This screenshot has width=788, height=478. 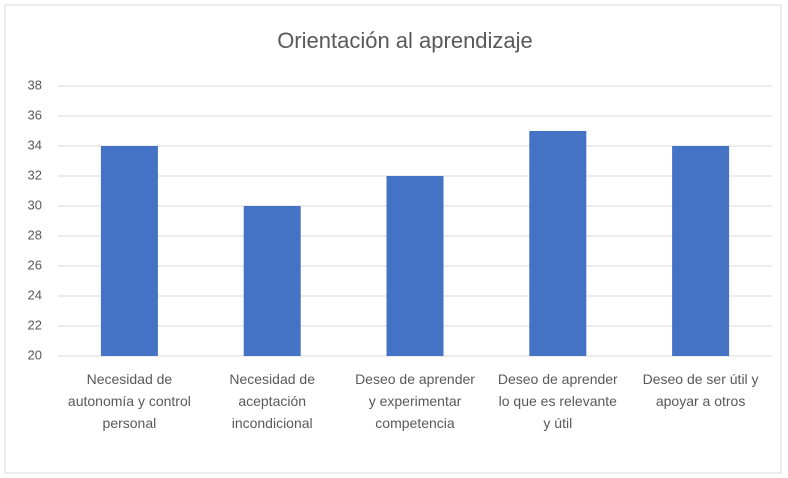 What do you see at coordinates (35, 354) in the screenshot?
I see `y-tick-label: 20` at bounding box center [35, 354].